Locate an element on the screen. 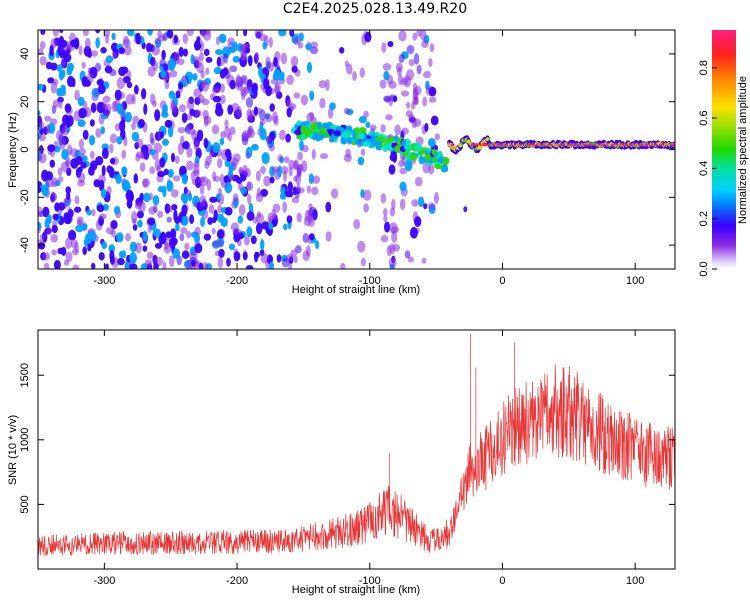  colorbar-tick-label: 0.8 is located at coordinates (704, 67).